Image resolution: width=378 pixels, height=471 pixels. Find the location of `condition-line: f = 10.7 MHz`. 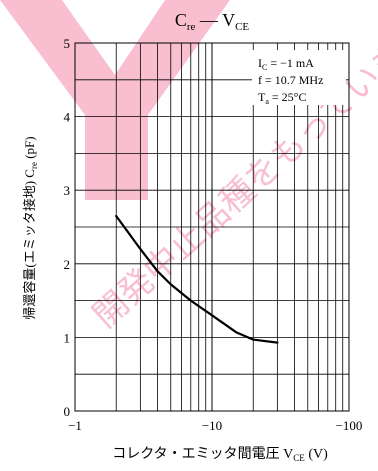

condition-line: f = 10.7 MHz is located at coordinates (290, 80).